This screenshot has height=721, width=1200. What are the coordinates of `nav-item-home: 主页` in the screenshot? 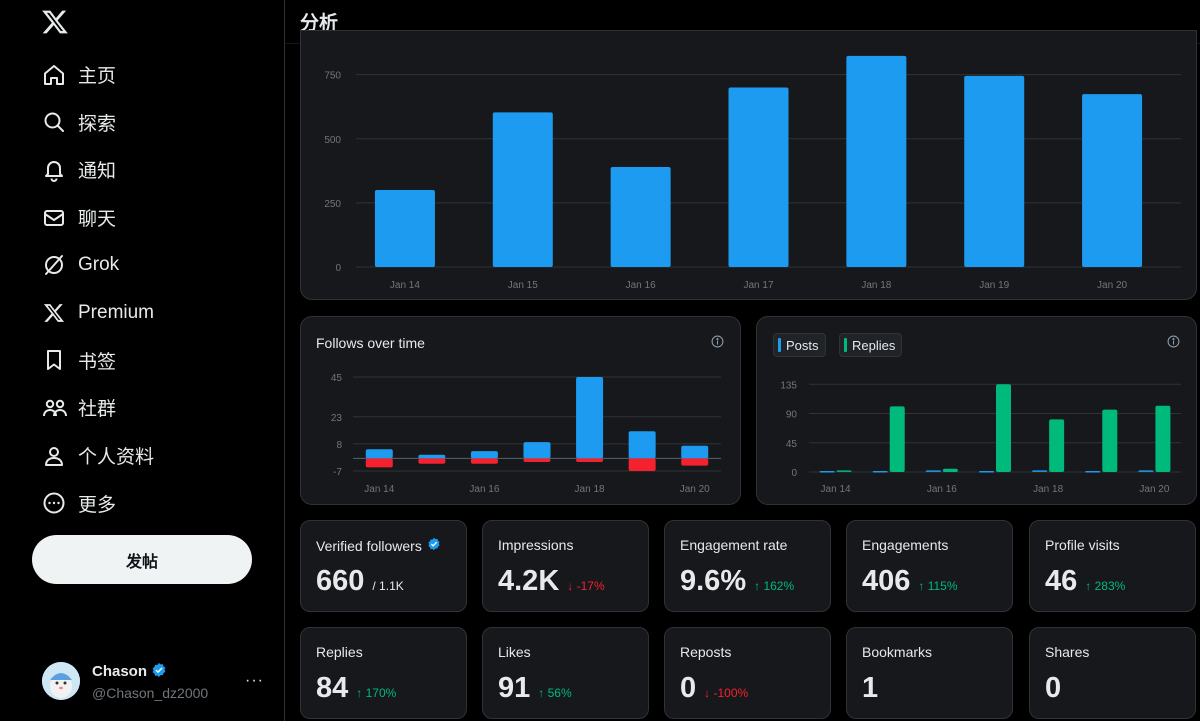 It's located at (152, 75).